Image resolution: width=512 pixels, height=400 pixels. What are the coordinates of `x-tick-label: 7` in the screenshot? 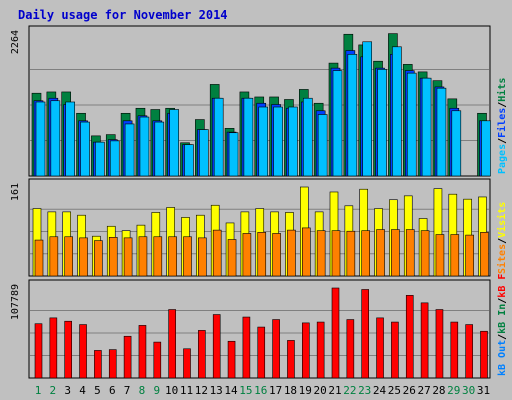 It's located at (127, 390).